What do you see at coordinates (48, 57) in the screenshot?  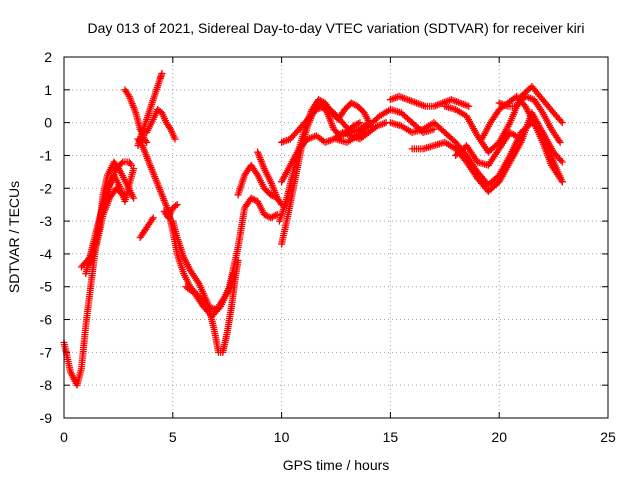 I see `y-tick-label: 2` at bounding box center [48, 57].